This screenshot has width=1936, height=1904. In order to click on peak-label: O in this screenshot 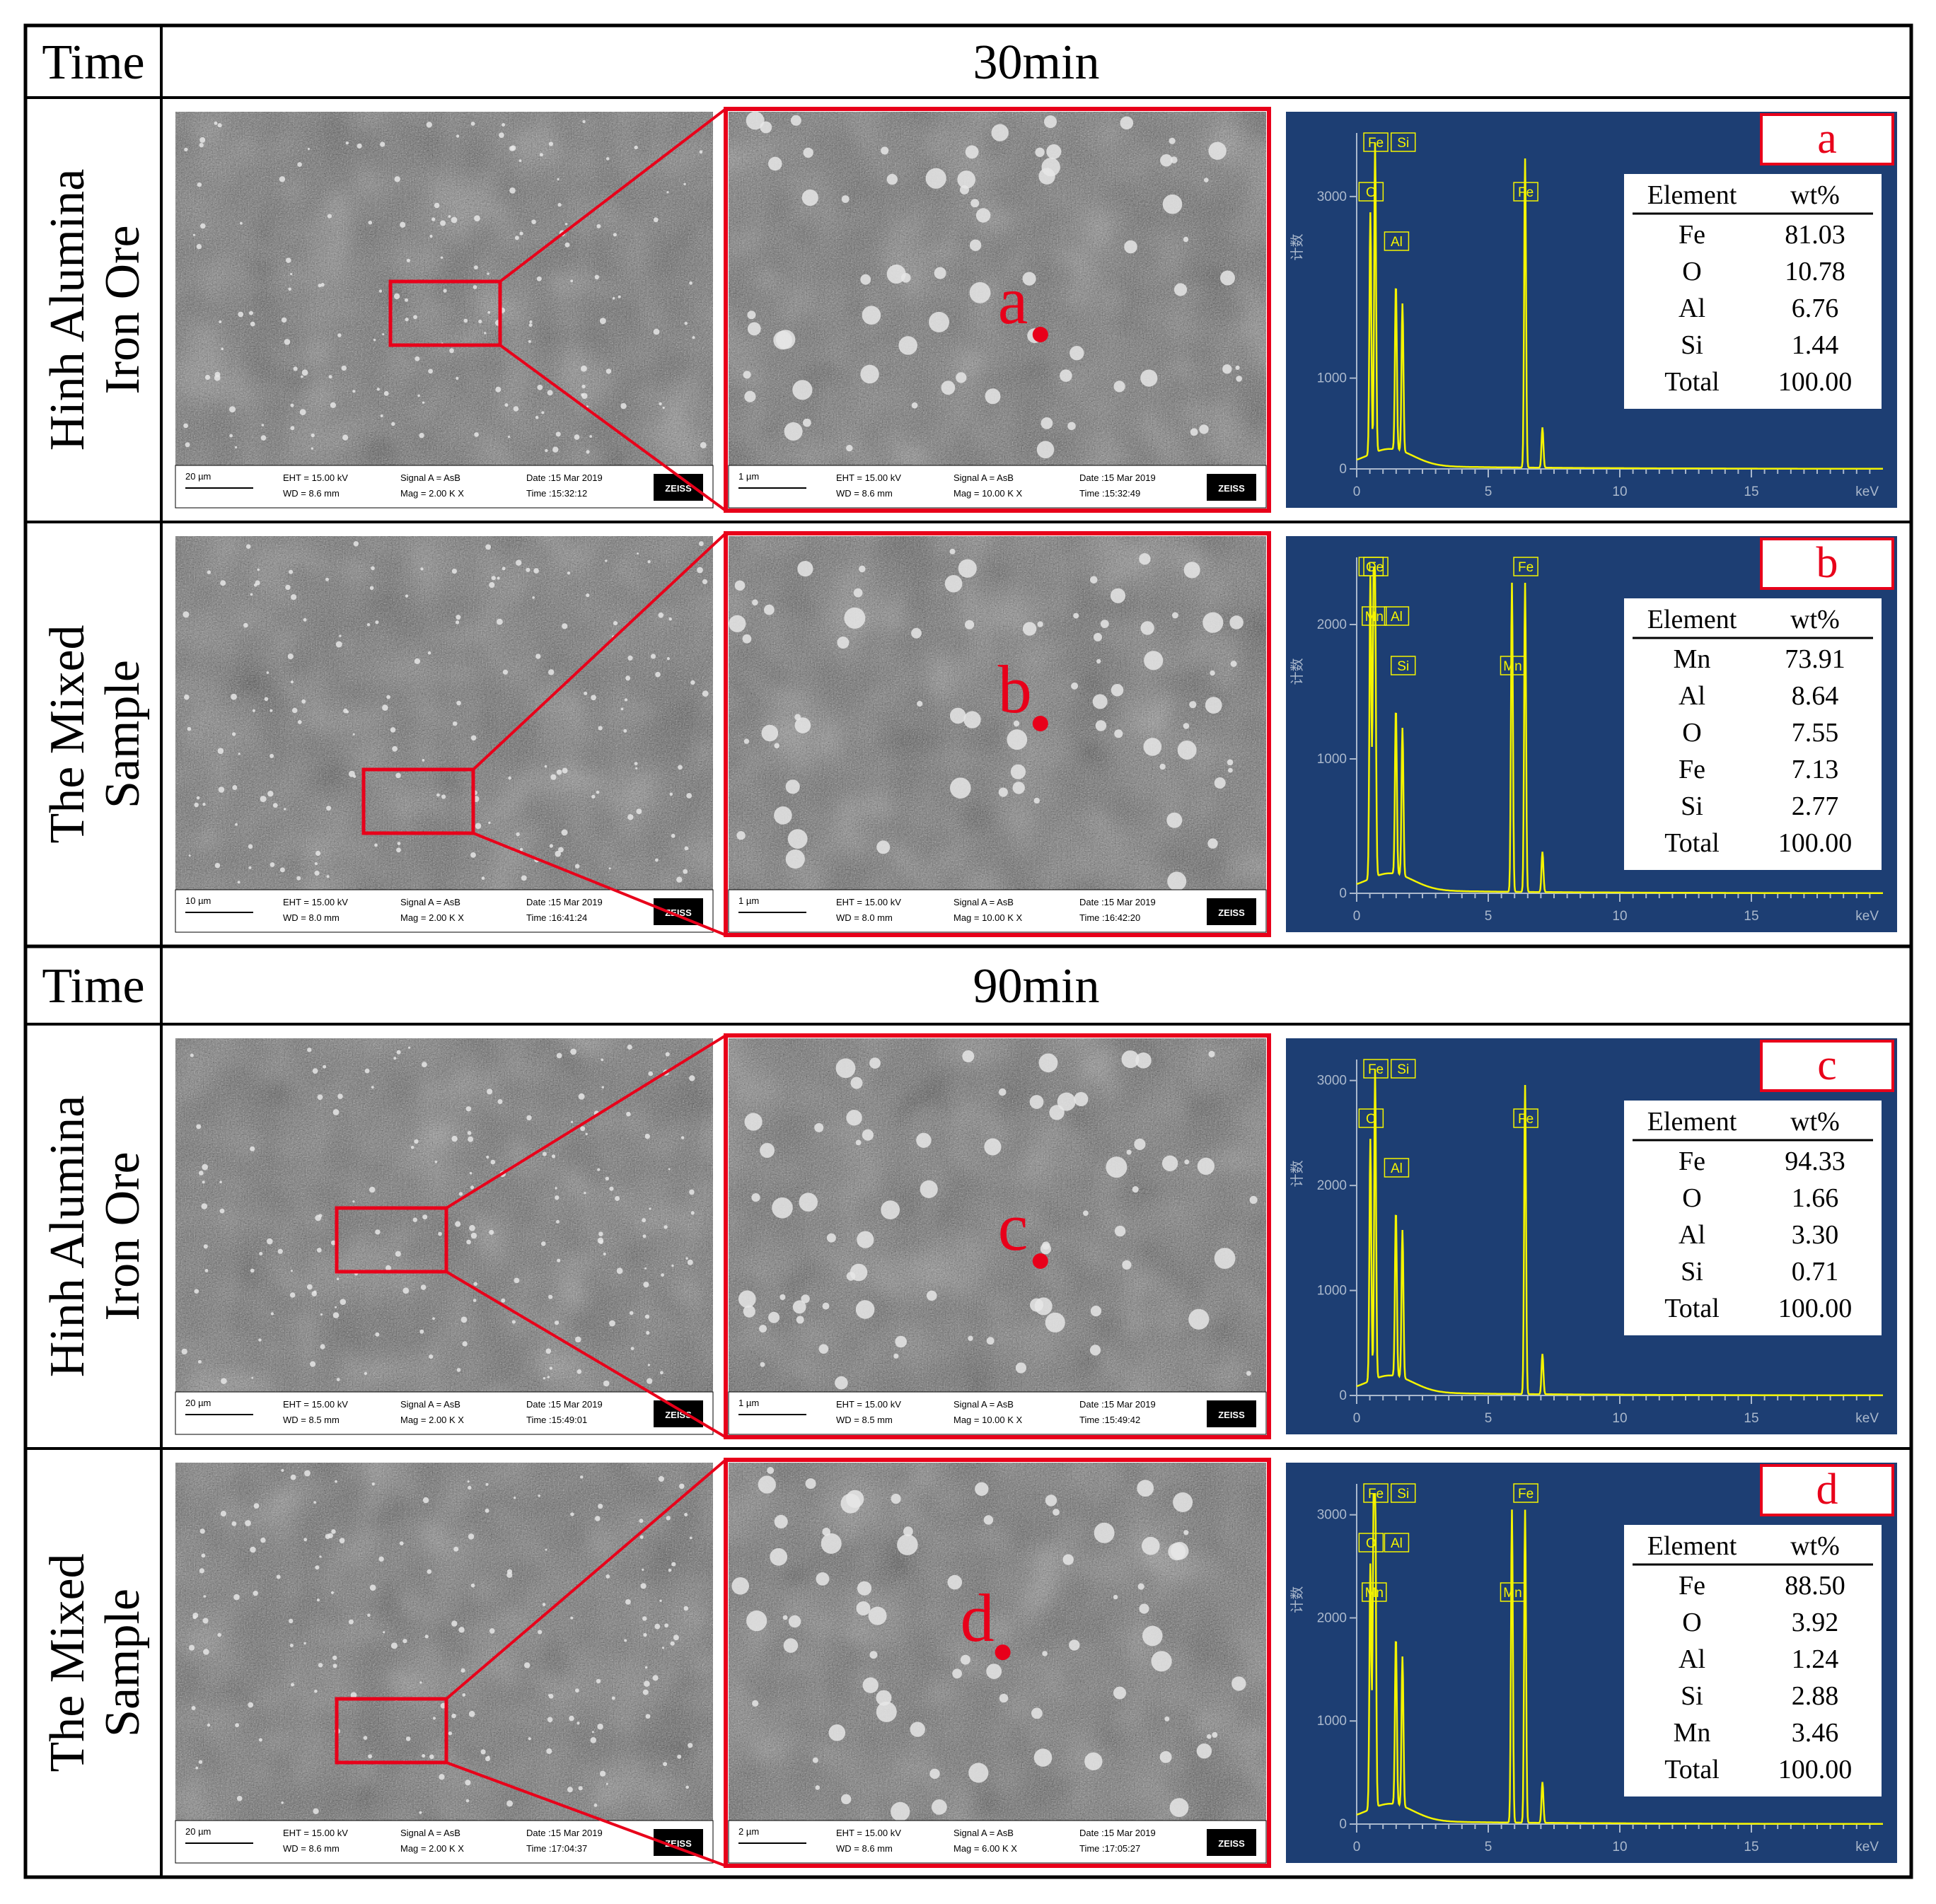, I will do `click(1371, 1542)`.